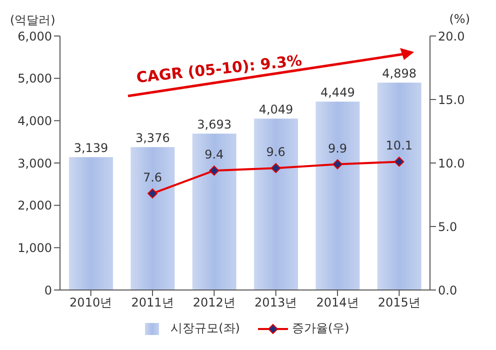 The image size is (496, 350). Describe the element at coordinates (276, 303) in the screenshot. I see `x-tick-label: 2013년` at that location.